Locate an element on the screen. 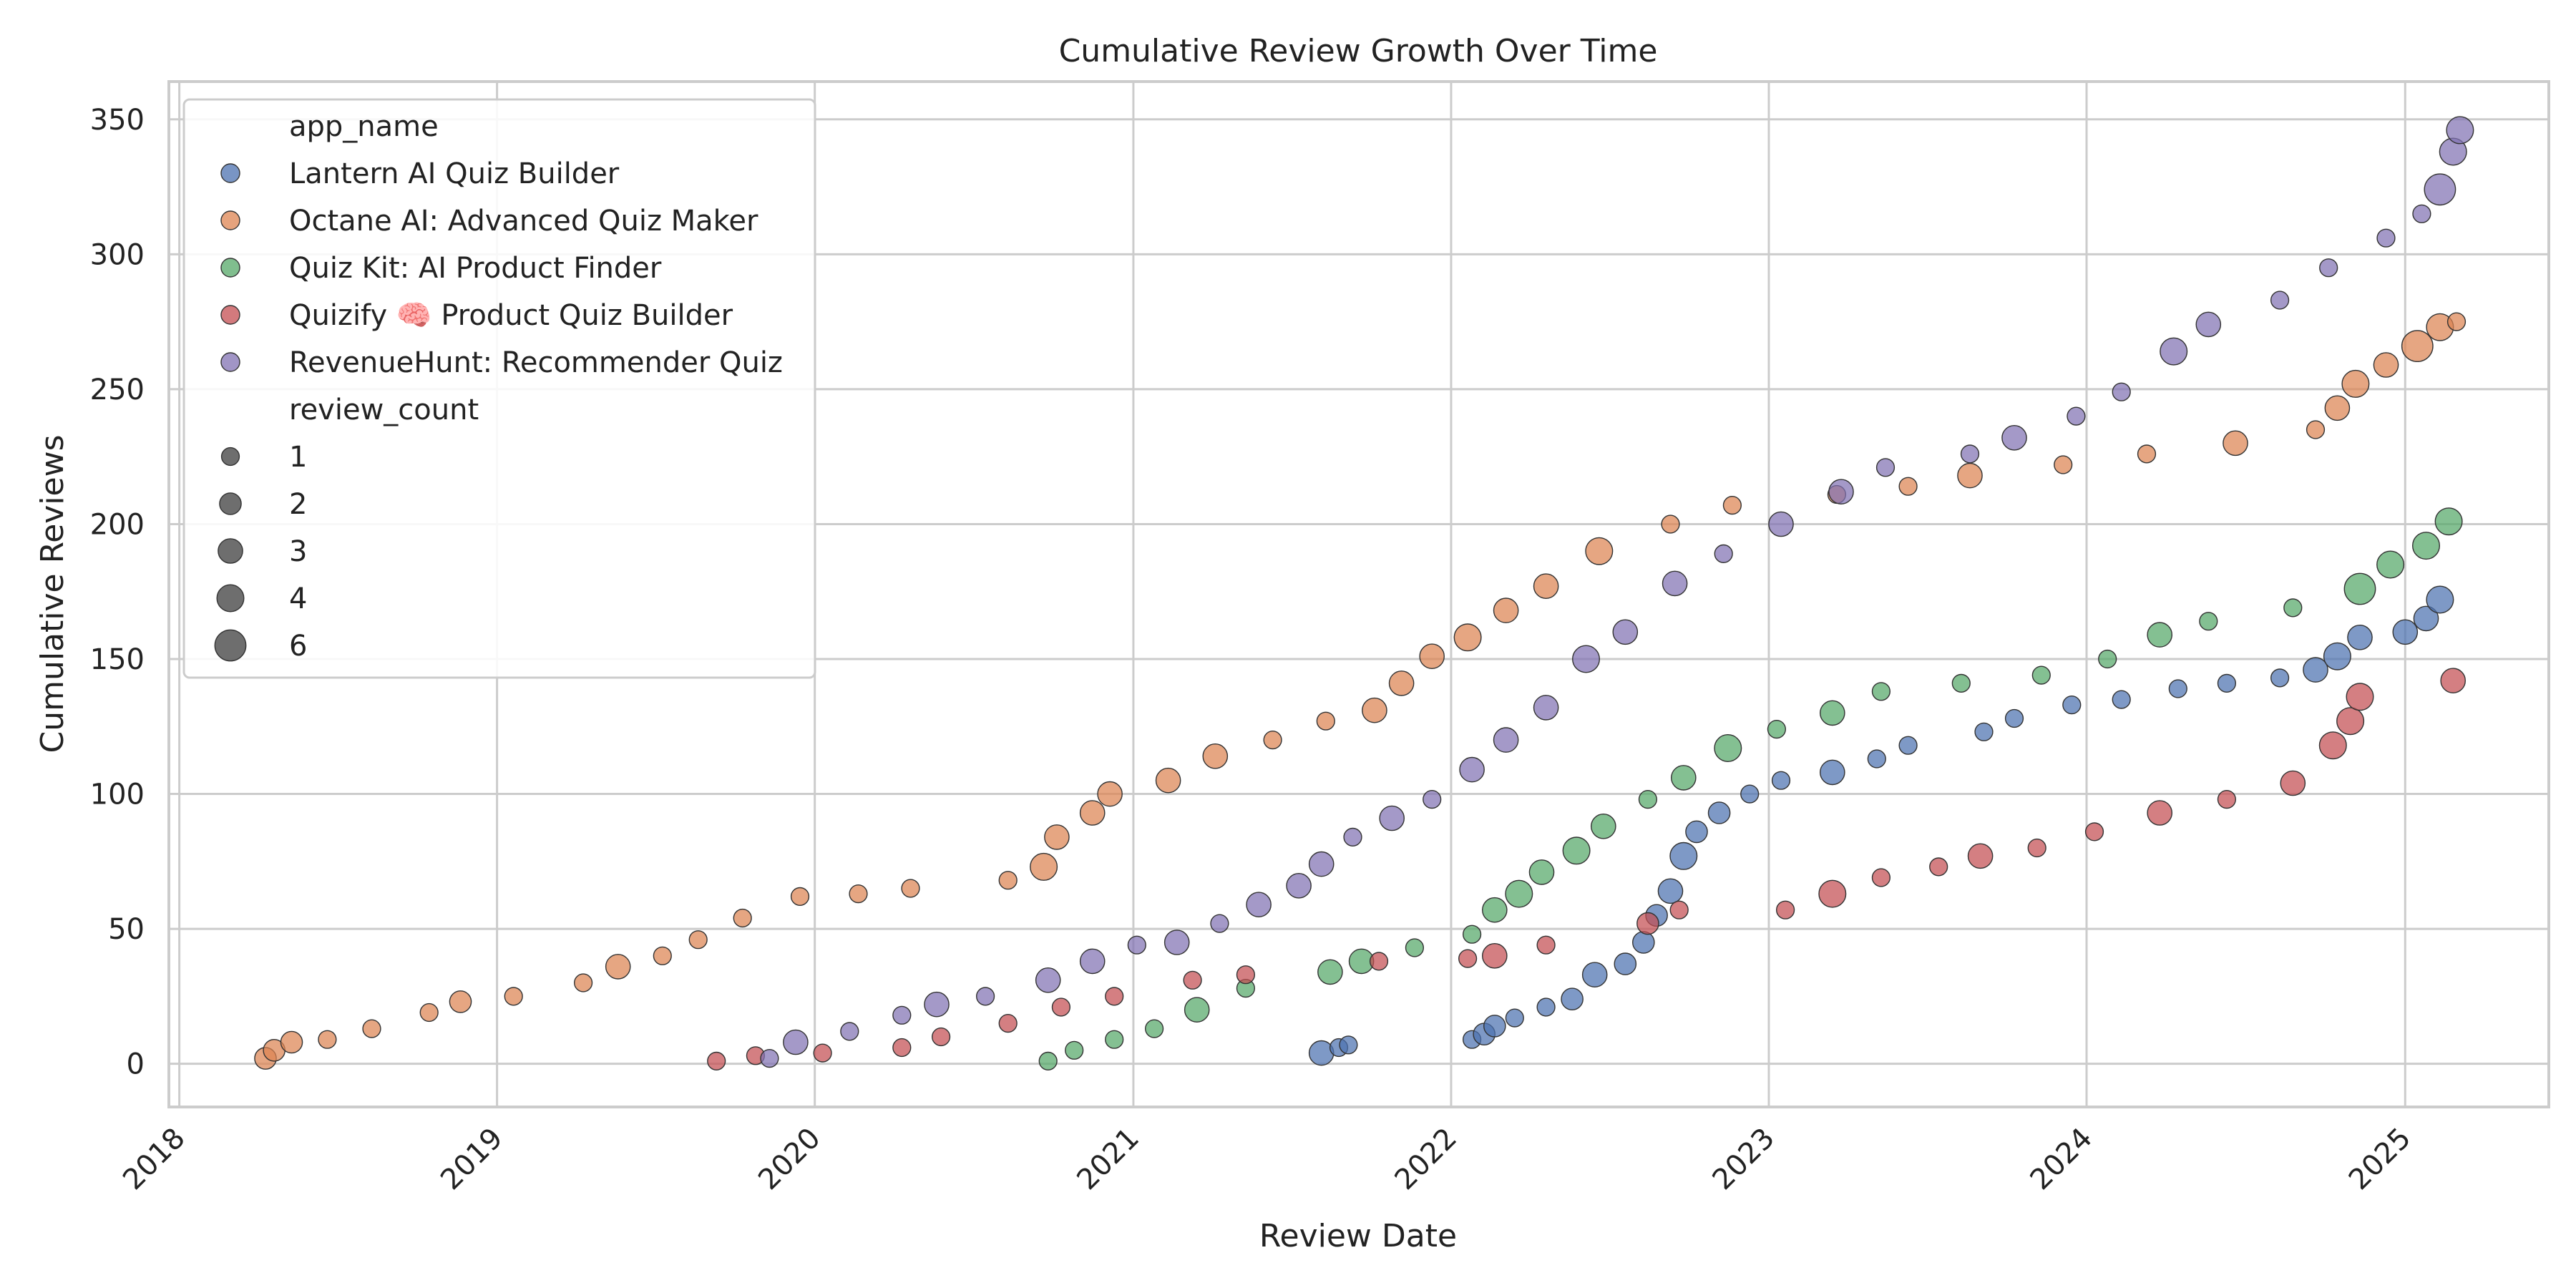 This screenshot has height=1288, width=2576. y-tick-label: 250 is located at coordinates (117, 390).